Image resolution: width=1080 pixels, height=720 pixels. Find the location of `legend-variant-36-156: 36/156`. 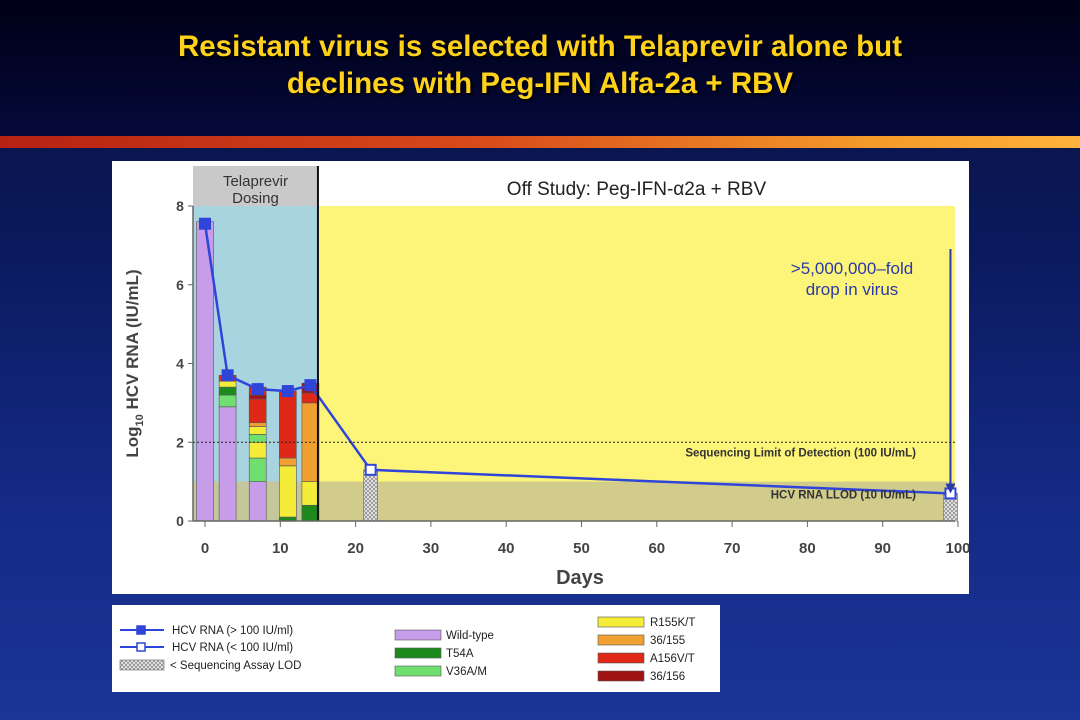

legend-variant-36-156: 36/156 is located at coordinates (641, 676).